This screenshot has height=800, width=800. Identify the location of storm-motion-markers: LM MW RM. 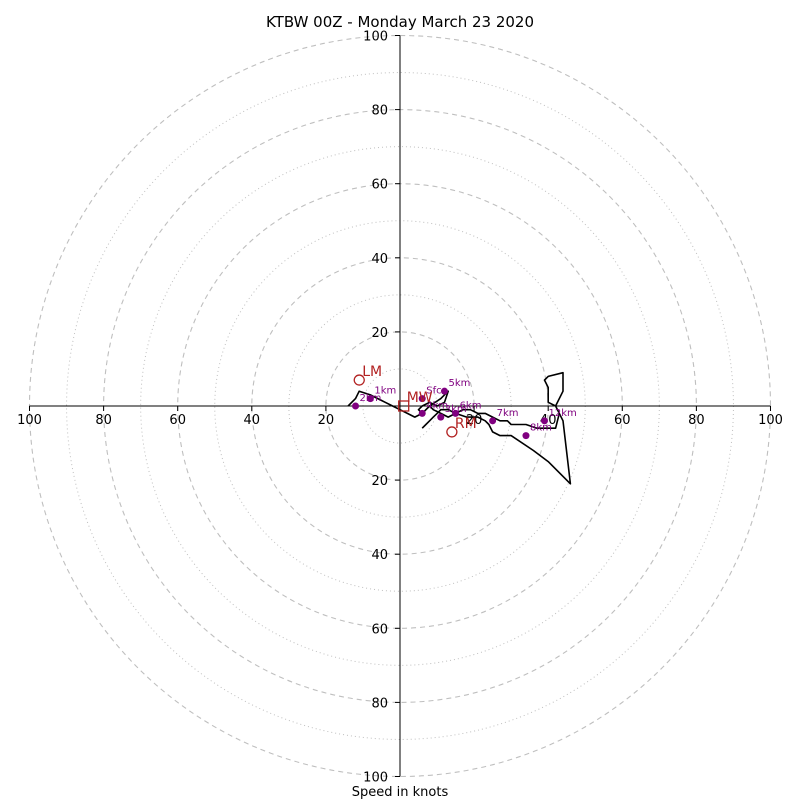
(415, 401).